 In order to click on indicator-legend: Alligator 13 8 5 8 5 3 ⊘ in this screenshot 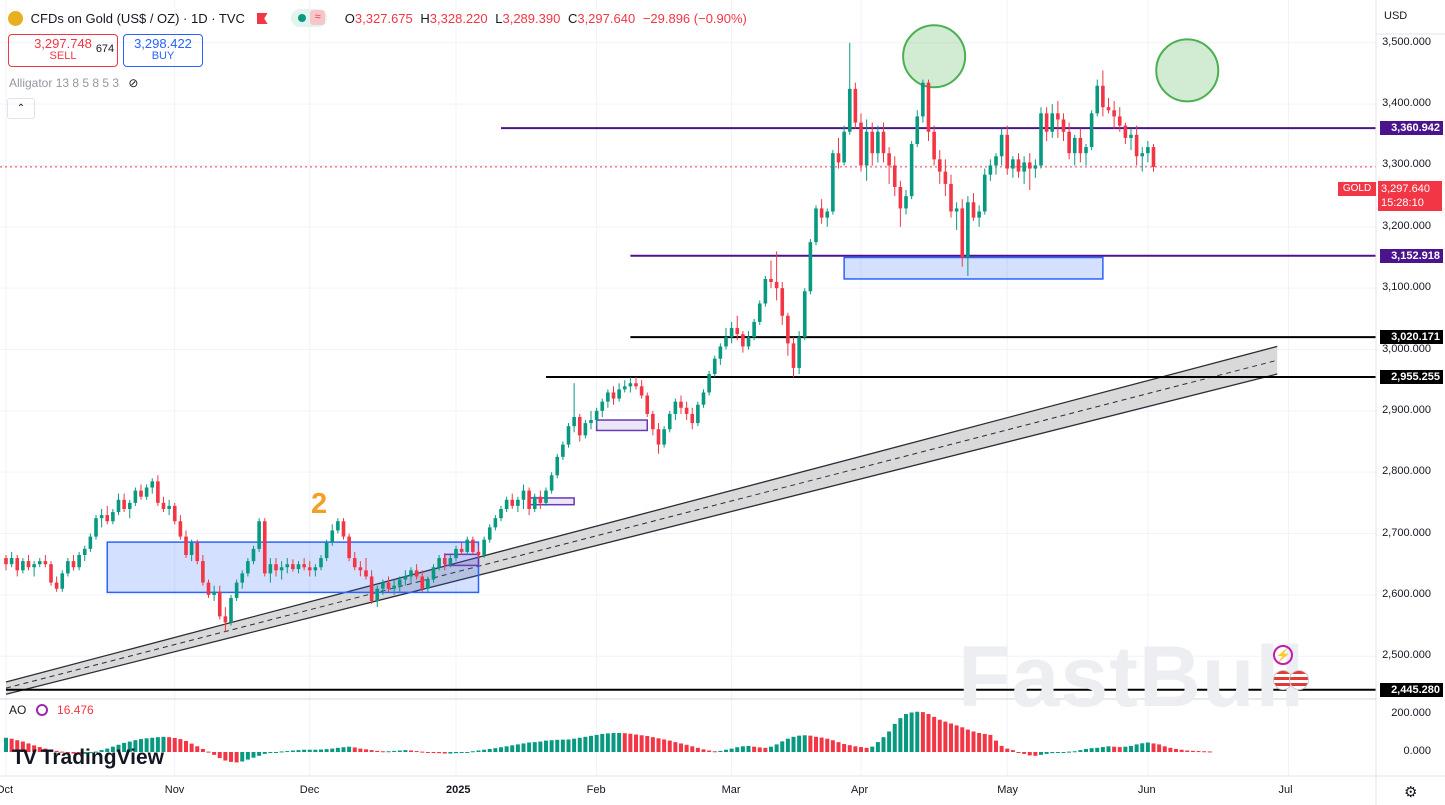, I will do `click(73, 83)`.